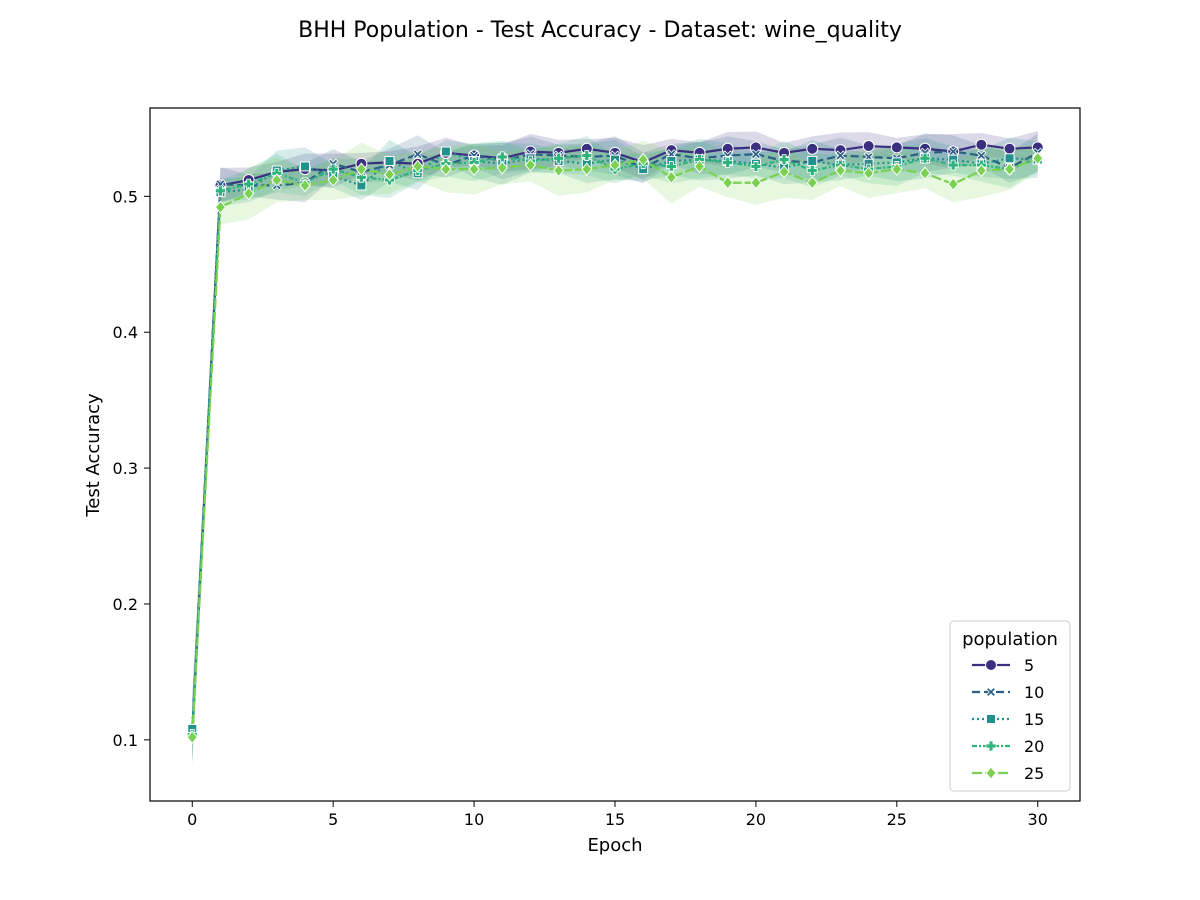  What do you see at coordinates (1034, 719) in the screenshot?
I see `legend-label-15: 15` at bounding box center [1034, 719].